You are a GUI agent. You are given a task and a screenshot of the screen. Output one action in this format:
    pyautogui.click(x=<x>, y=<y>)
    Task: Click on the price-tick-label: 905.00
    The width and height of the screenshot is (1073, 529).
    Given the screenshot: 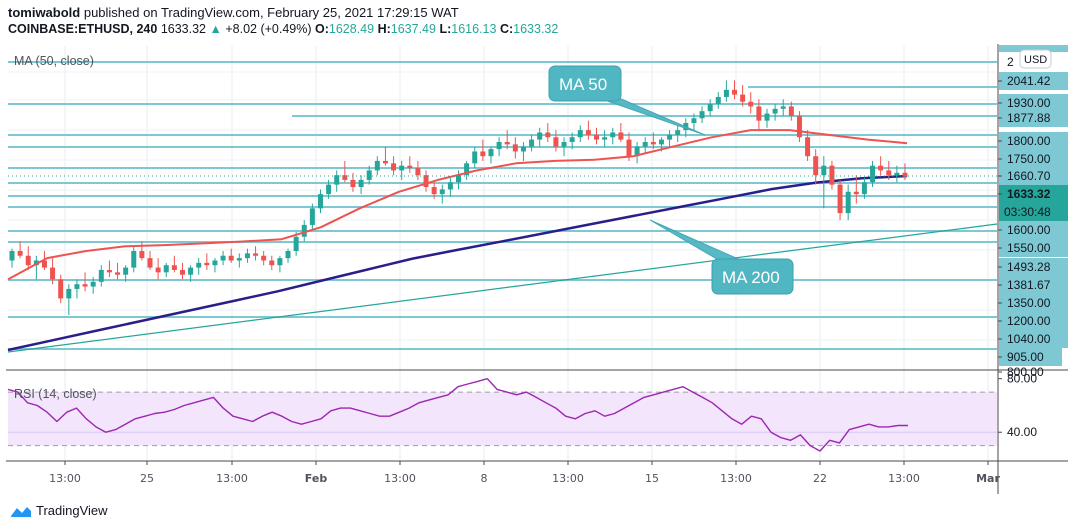 What is the action you would take?
    pyautogui.click(x=1025, y=357)
    